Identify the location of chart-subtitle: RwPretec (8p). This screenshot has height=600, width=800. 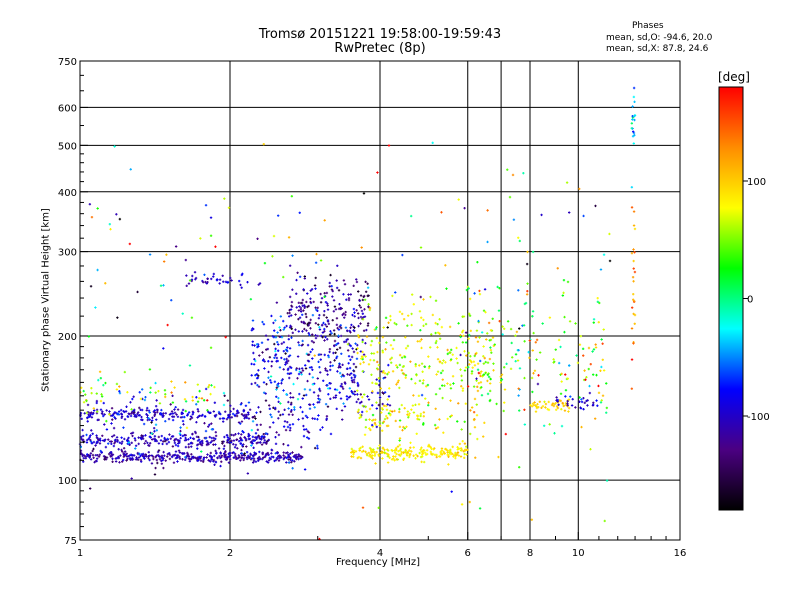
(380, 48).